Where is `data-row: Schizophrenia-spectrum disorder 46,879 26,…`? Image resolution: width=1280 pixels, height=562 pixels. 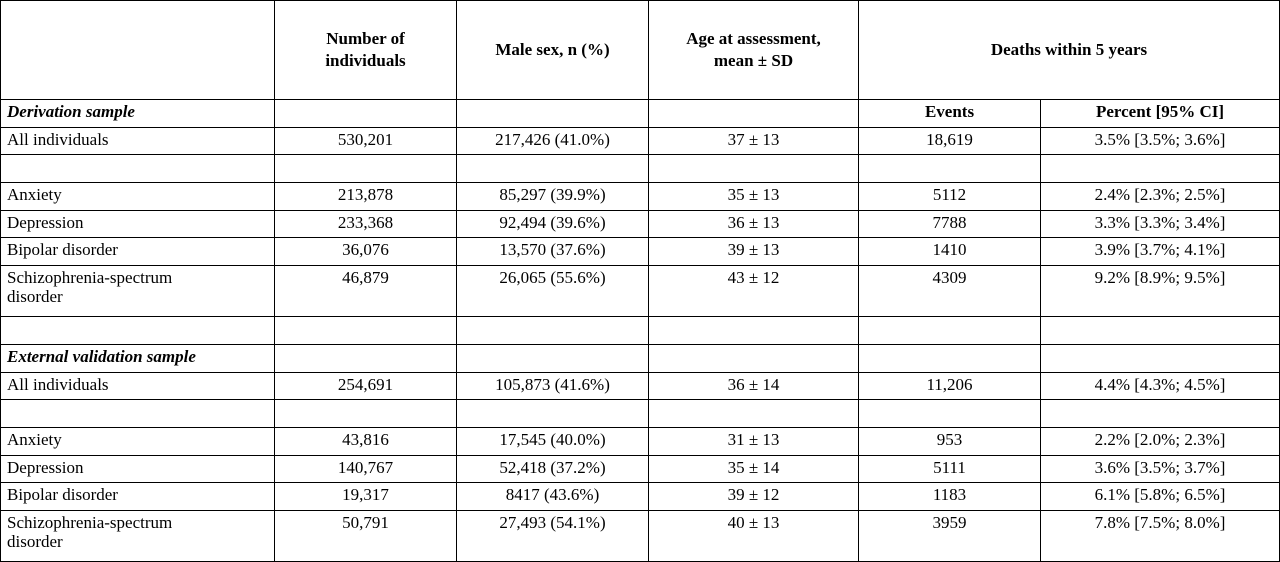 data-row: Schizophrenia-spectrum disorder 46,879 26,… is located at coordinates (640, 291).